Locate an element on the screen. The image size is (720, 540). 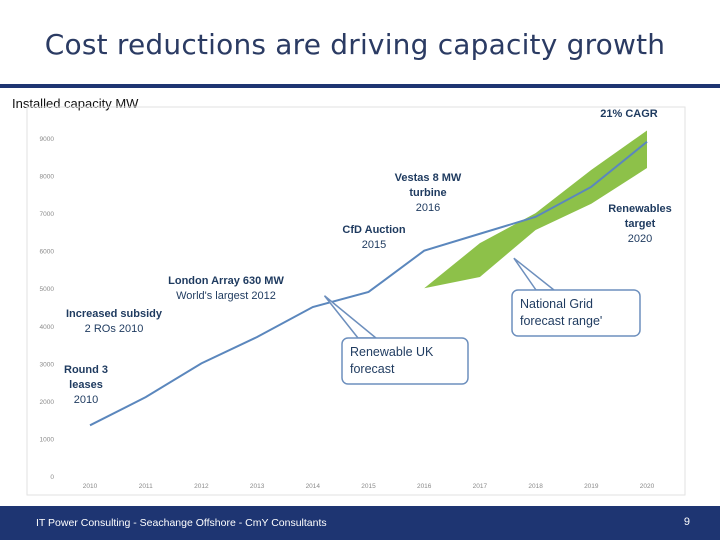
x-tick-label: 2010 is located at coordinates (90, 486).